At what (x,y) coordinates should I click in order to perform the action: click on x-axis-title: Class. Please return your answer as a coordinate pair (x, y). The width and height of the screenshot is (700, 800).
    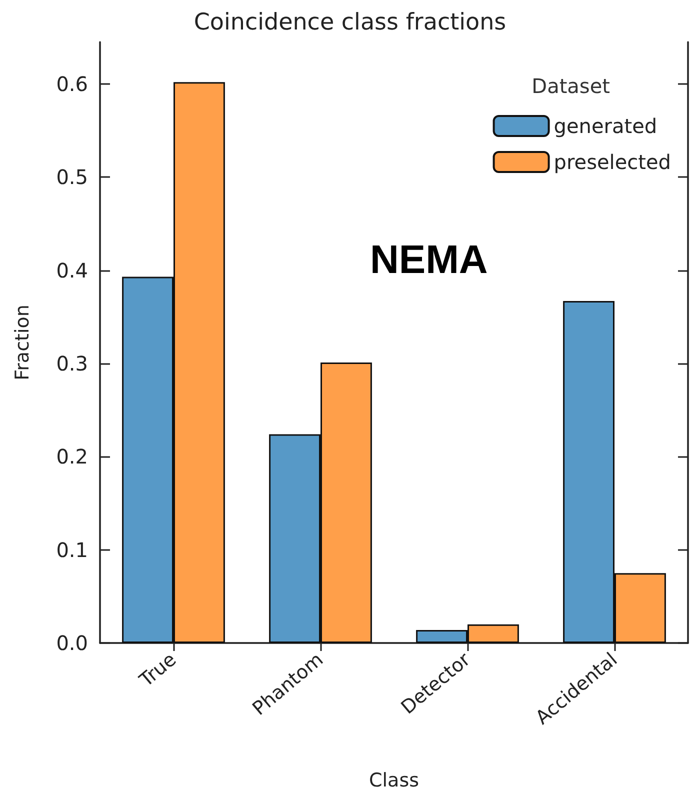
    Looking at the image, I should click on (394, 781).